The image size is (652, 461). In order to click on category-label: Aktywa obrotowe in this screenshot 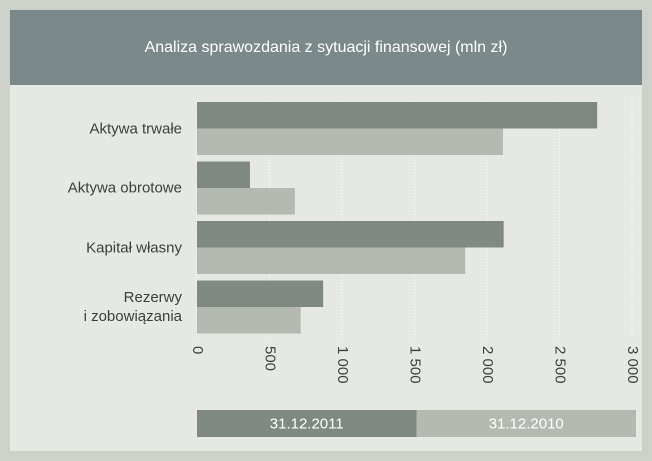, I will do `click(124, 188)`.